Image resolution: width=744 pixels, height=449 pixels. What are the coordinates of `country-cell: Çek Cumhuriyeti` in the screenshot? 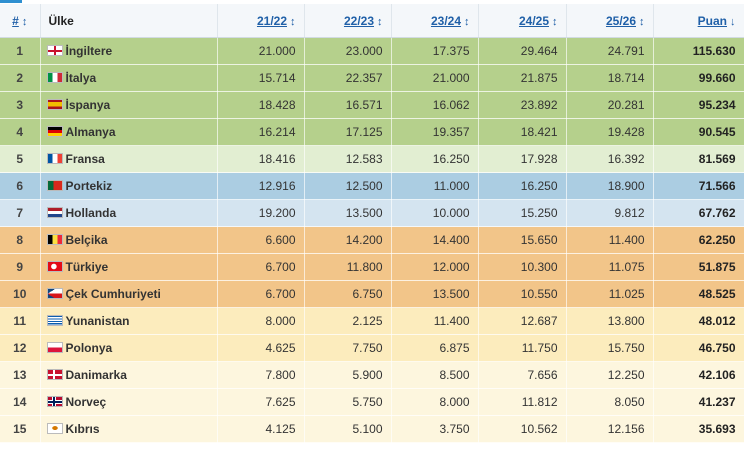 It's located at (129, 294).